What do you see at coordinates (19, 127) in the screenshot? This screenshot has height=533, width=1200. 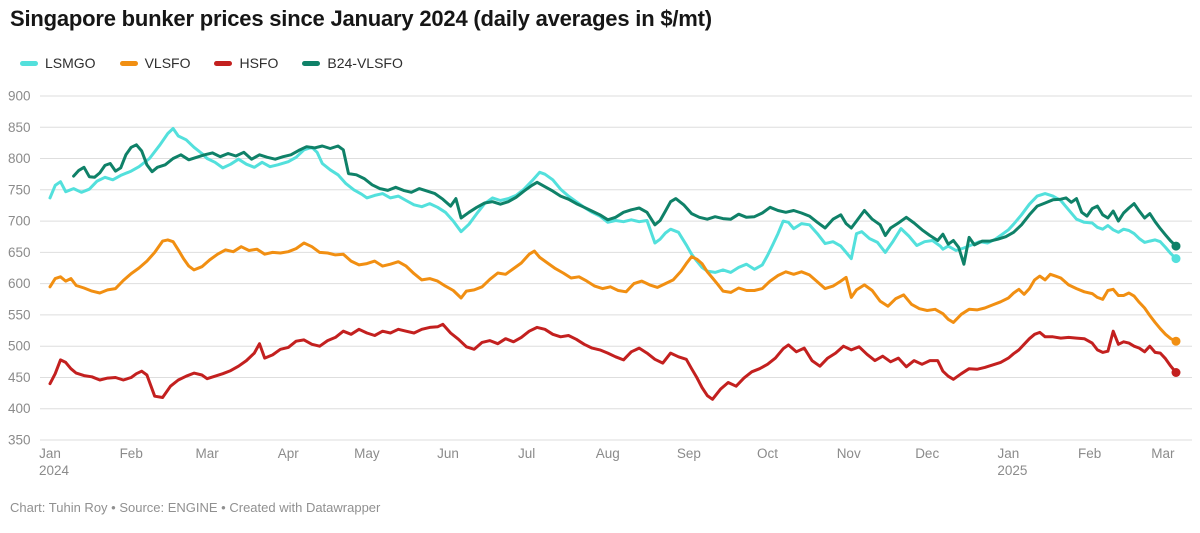 I see `y-axis-label: 850` at bounding box center [19, 127].